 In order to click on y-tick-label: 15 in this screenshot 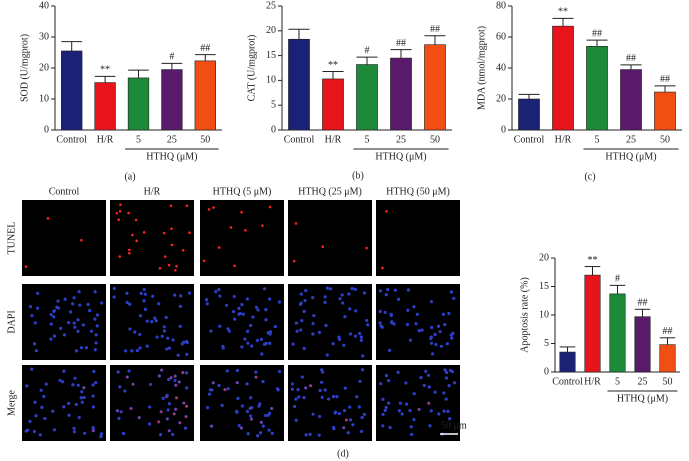, I will do `click(544, 286)`.